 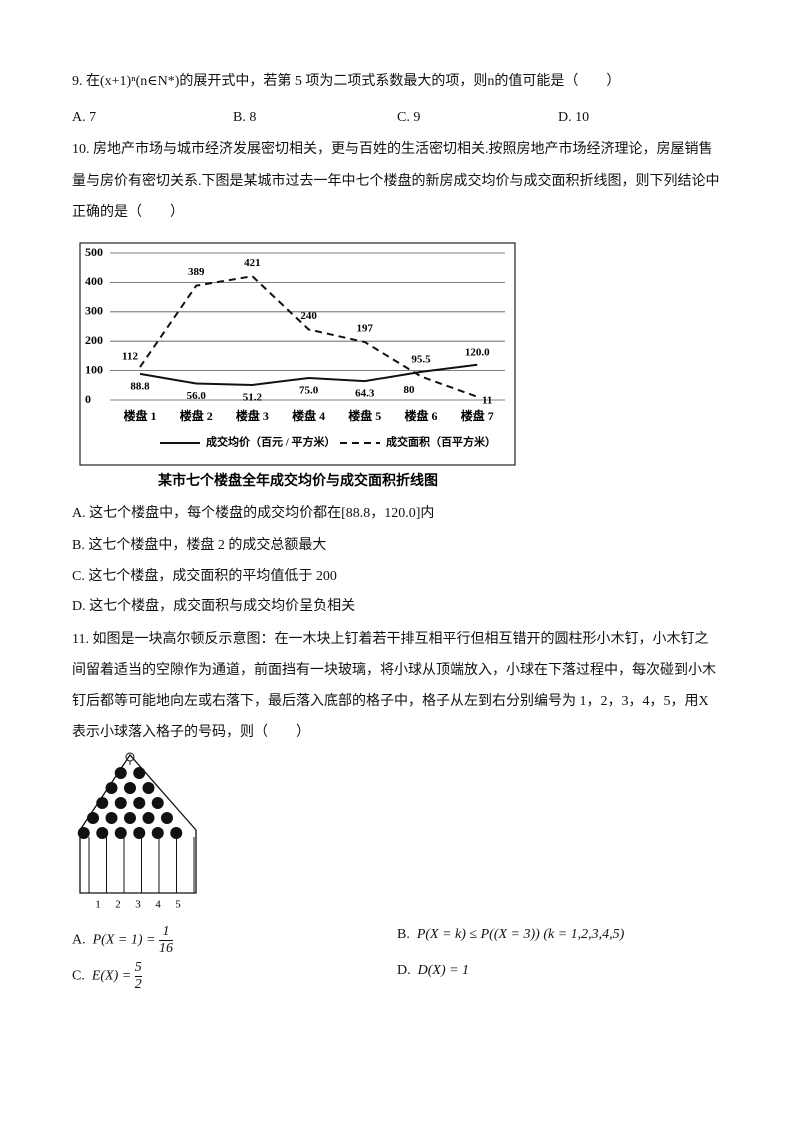 What do you see at coordinates (308, 415) in the screenshot?
I see `x-tick-label: 楼盘 4` at bounding box center [308, 415].